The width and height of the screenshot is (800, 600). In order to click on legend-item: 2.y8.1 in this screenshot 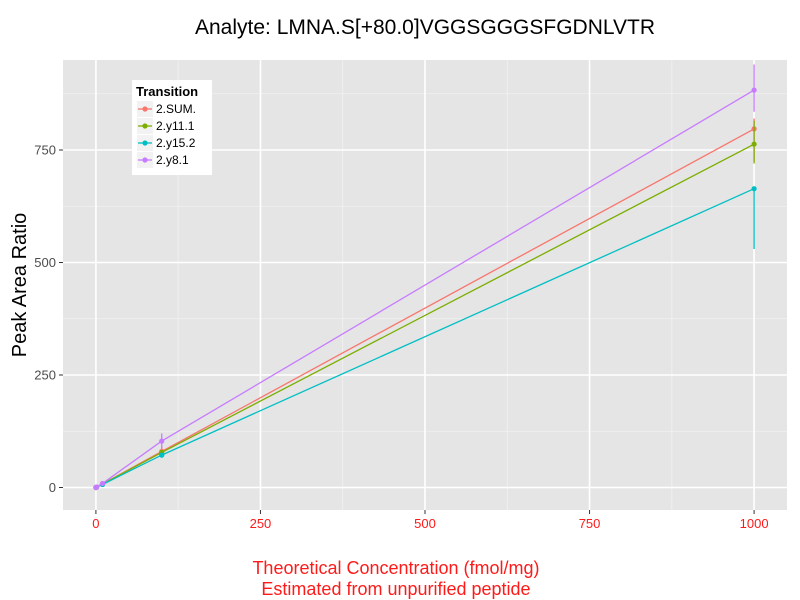, I will do `click(163, 160)`.